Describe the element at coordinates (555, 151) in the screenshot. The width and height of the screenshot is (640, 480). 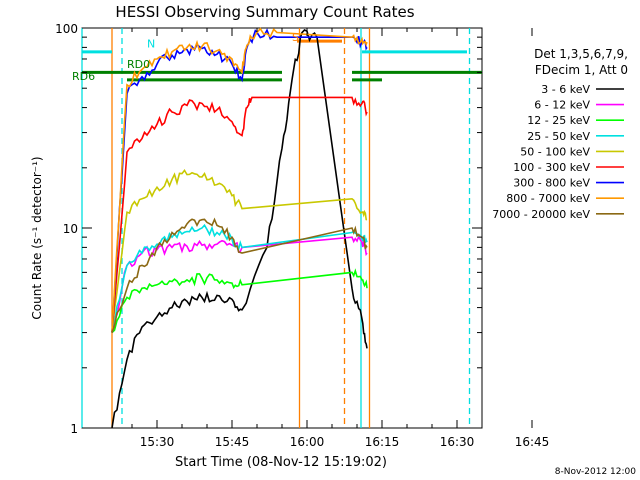
I see `legend-label-4: 50 - 100 keV` at that location.